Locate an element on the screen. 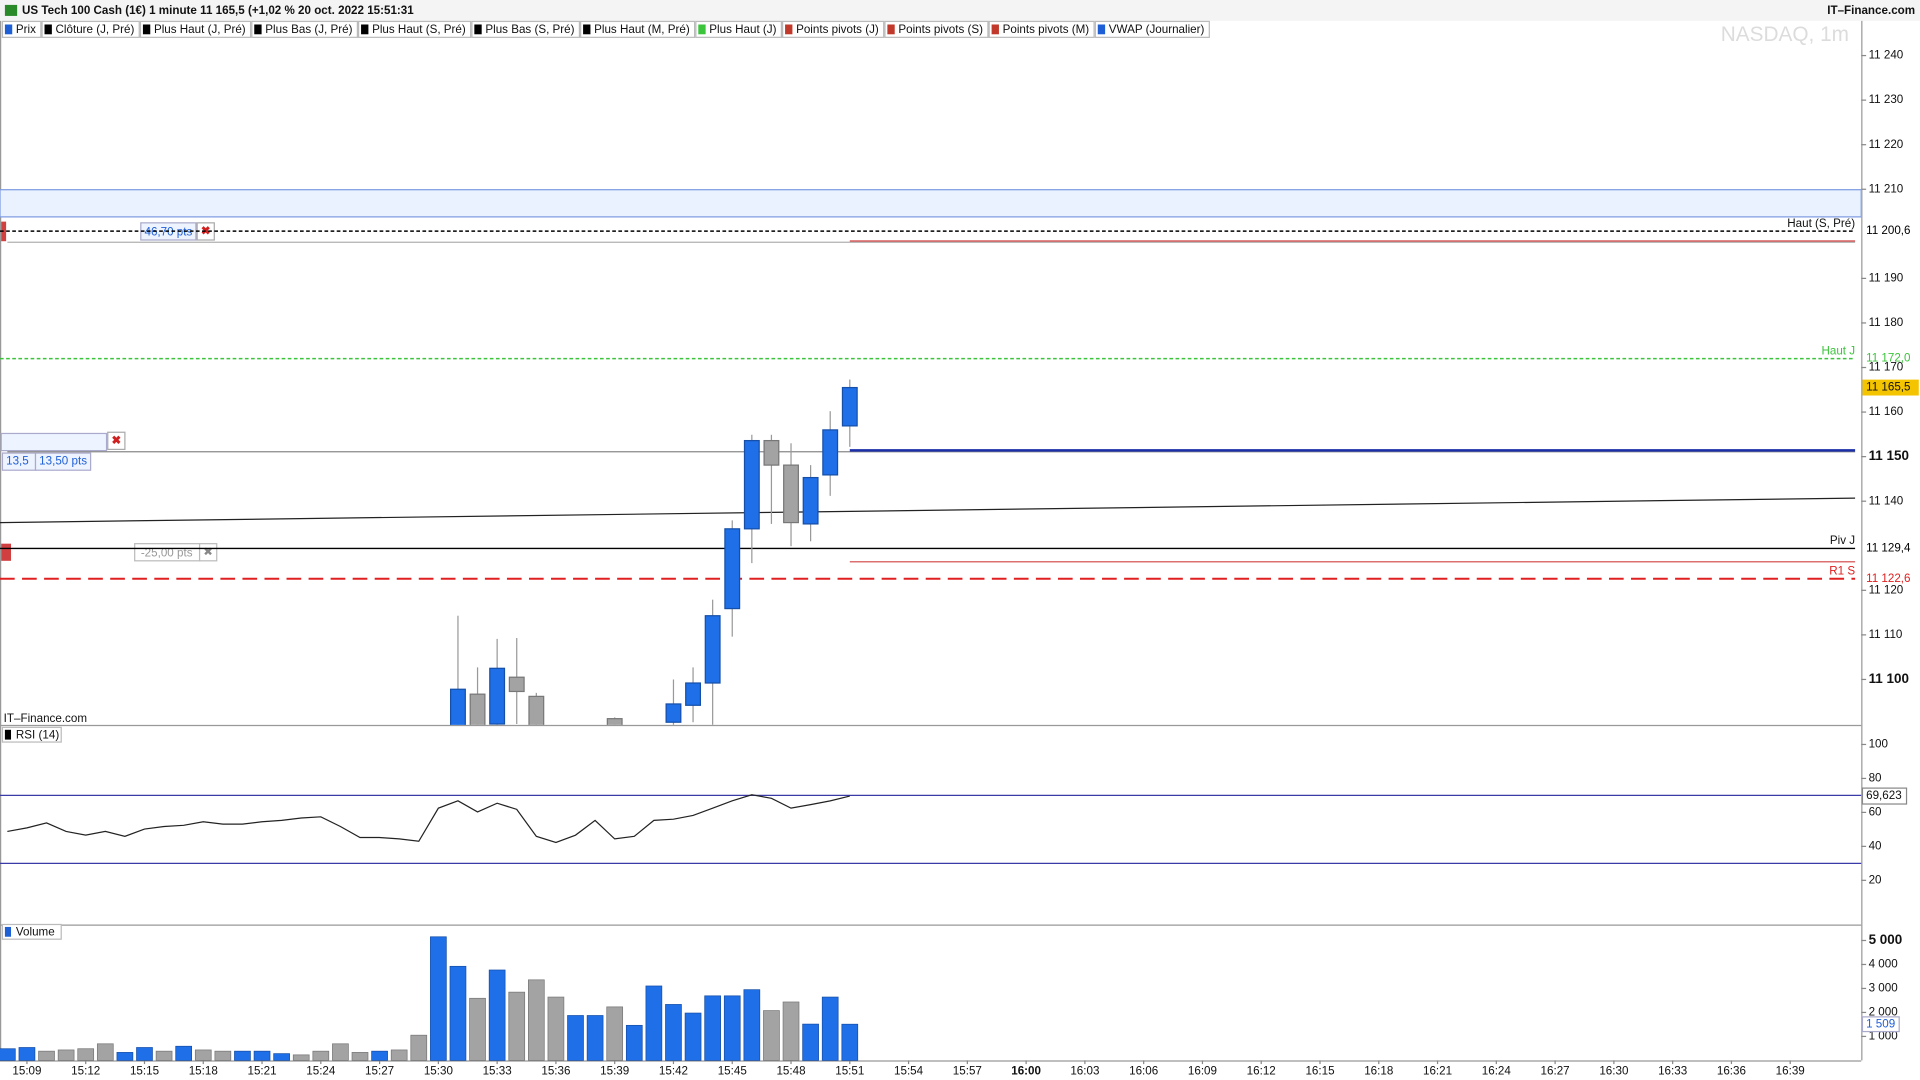  legend-label: Plus Haut (J, Pré) is located at coordinates (200, 29).